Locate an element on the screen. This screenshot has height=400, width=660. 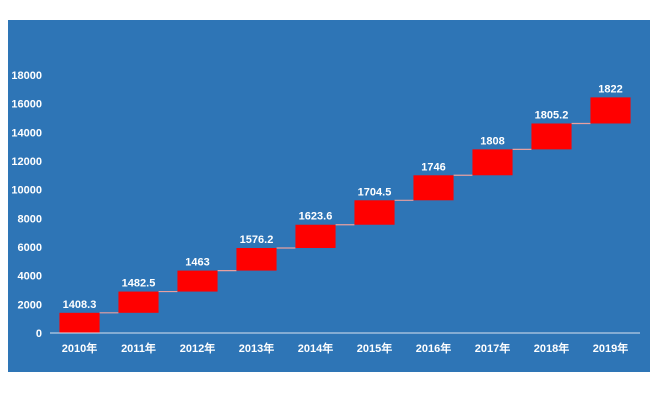
y-tick-label: 14000 is located at coordinates (26, 133).